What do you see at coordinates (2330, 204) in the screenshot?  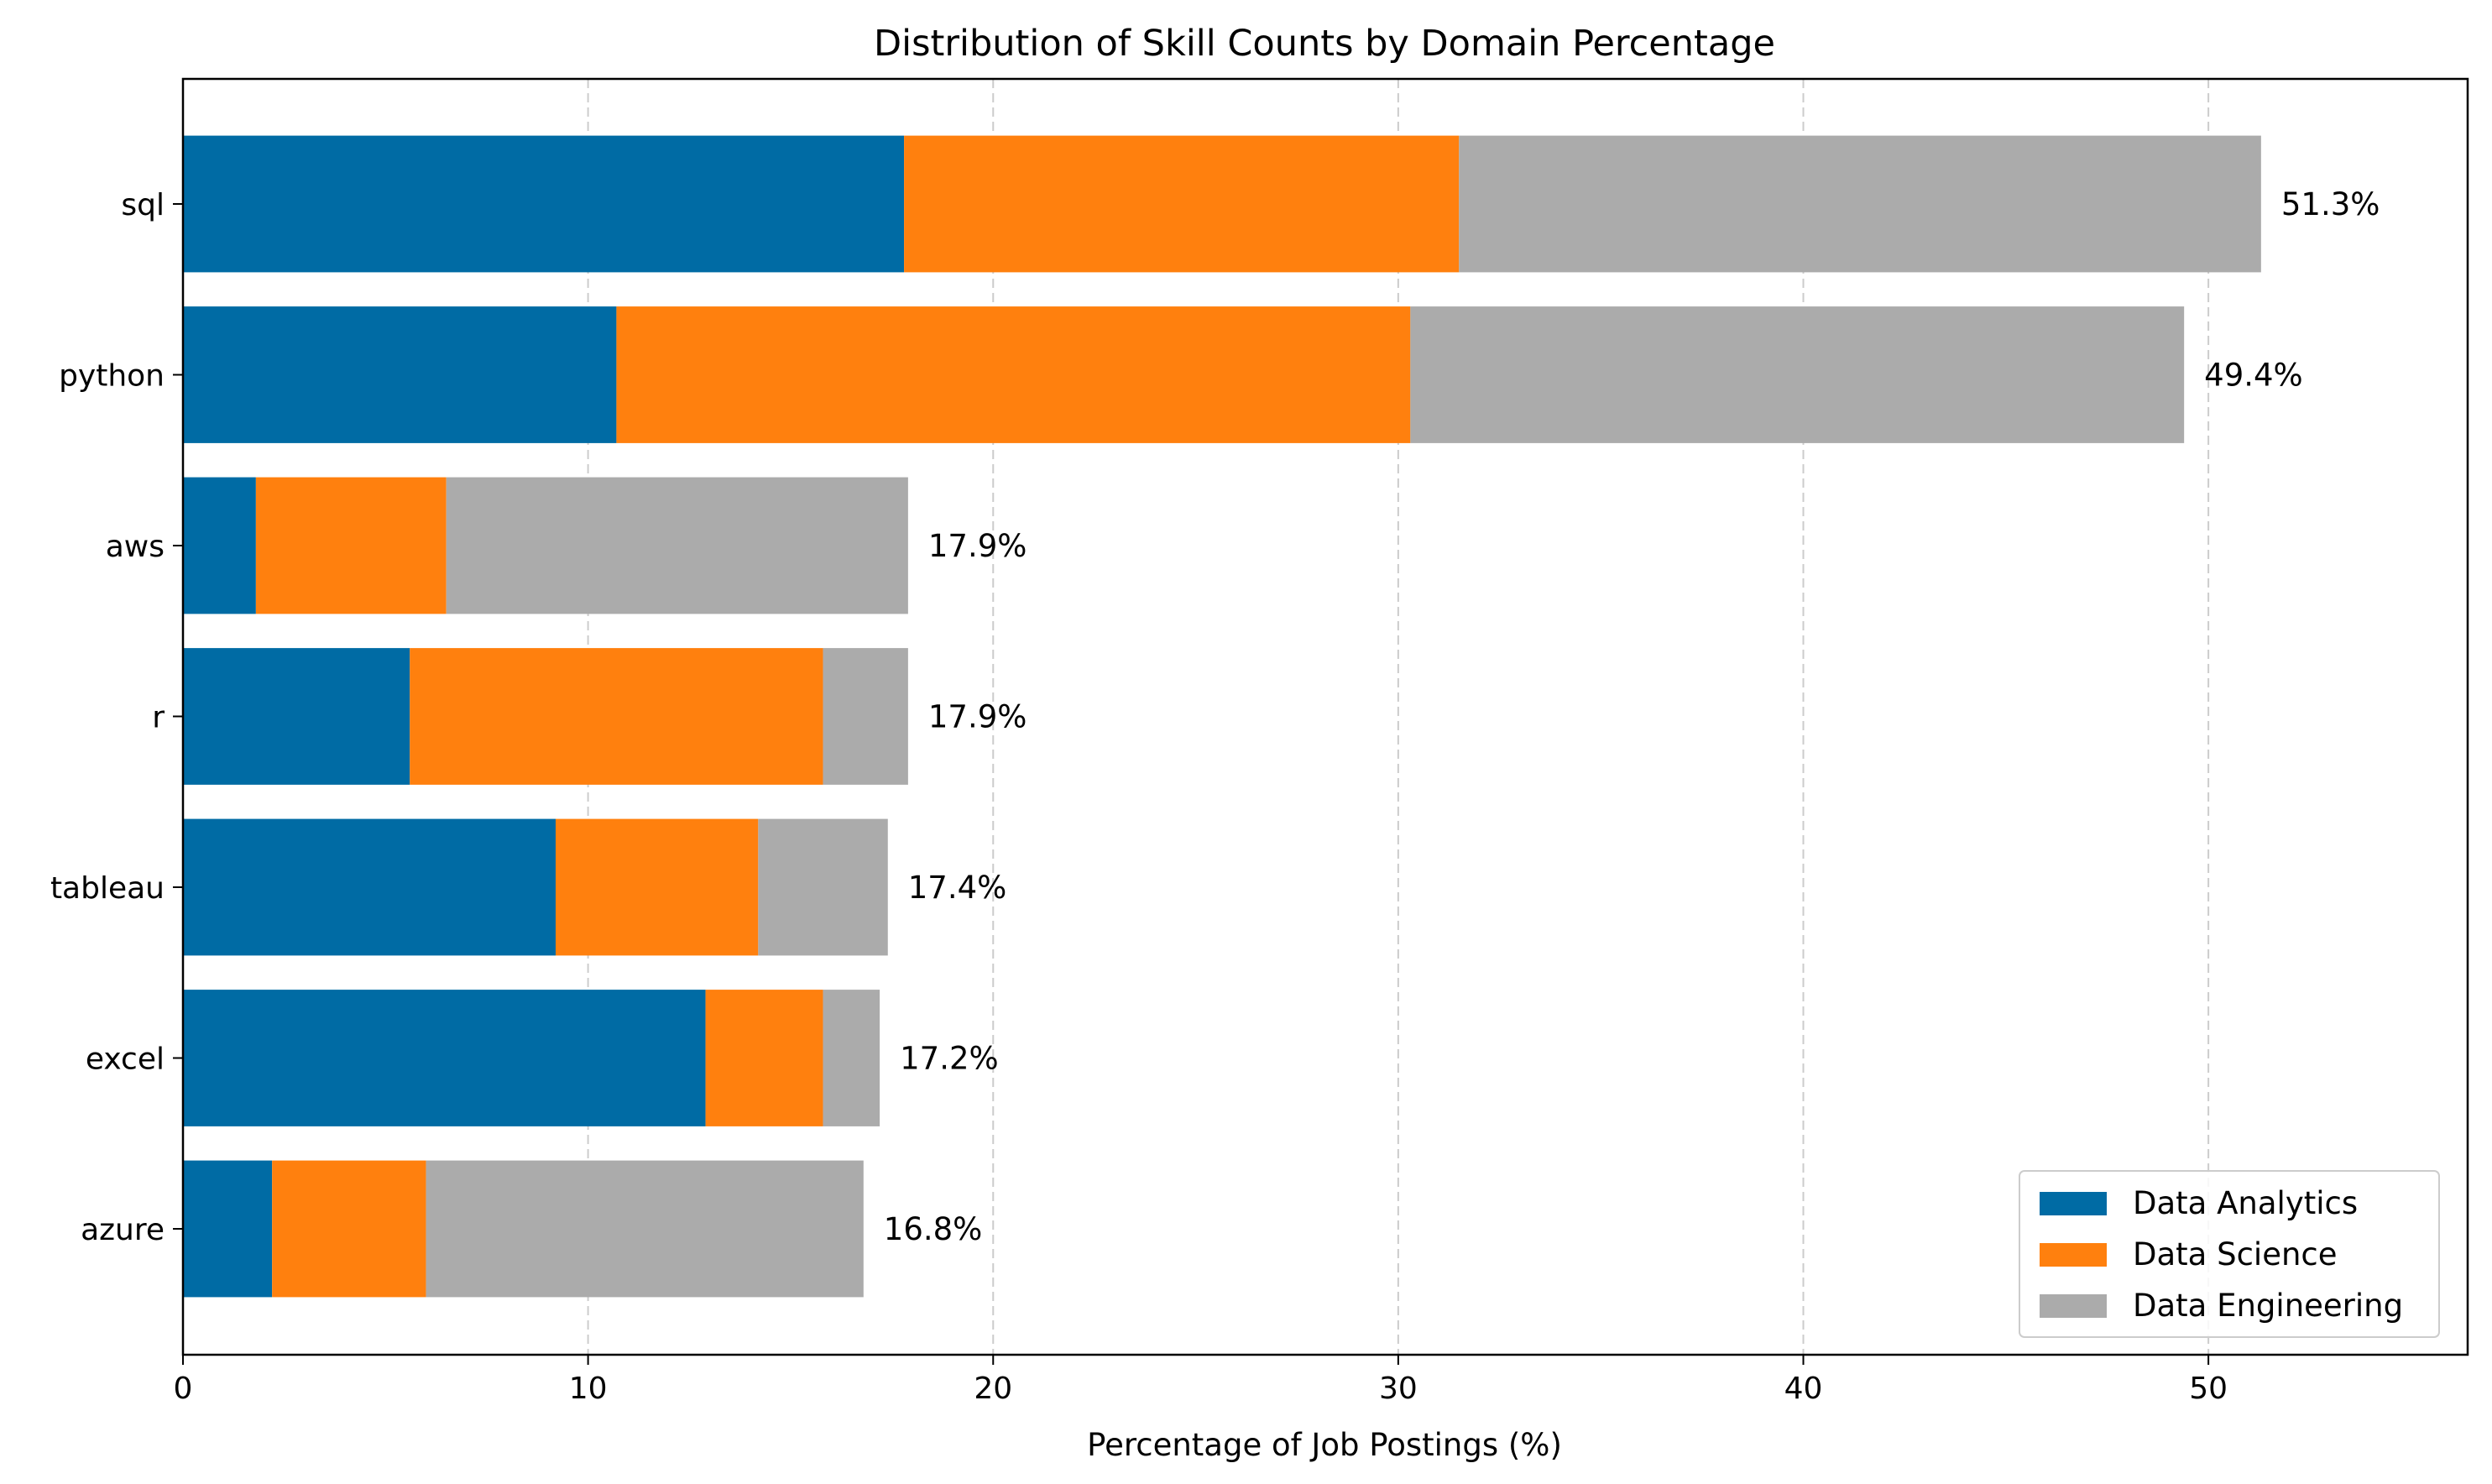 I see `total-label: 51.3%` at bounding box center [2330, 204].